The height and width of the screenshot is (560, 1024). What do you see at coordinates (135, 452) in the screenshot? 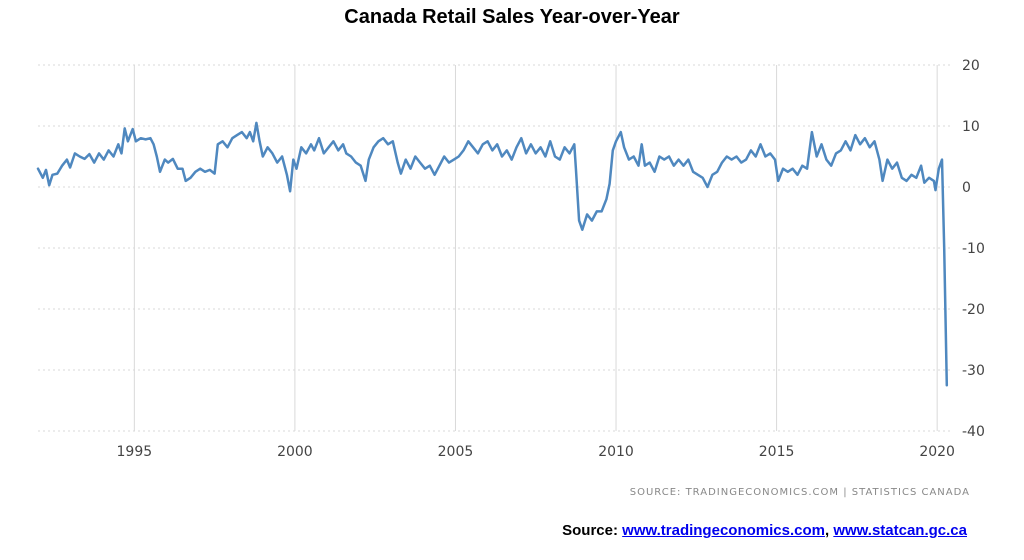
I see `x-tick-label: 1995` at bounding box center [135, 452].